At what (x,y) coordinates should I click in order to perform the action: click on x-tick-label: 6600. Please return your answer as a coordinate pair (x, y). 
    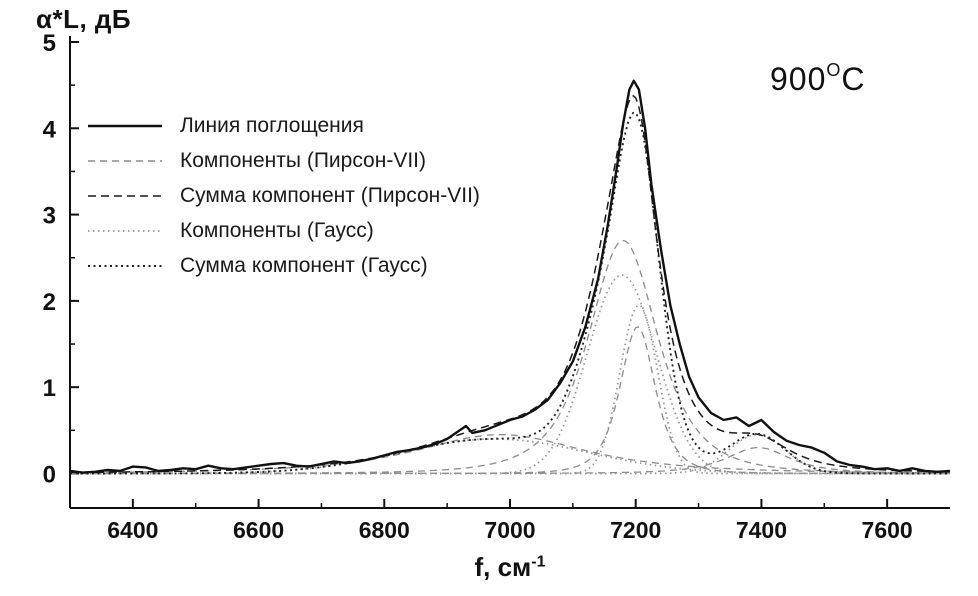
    Looking at the image, I should click on (258, 530).